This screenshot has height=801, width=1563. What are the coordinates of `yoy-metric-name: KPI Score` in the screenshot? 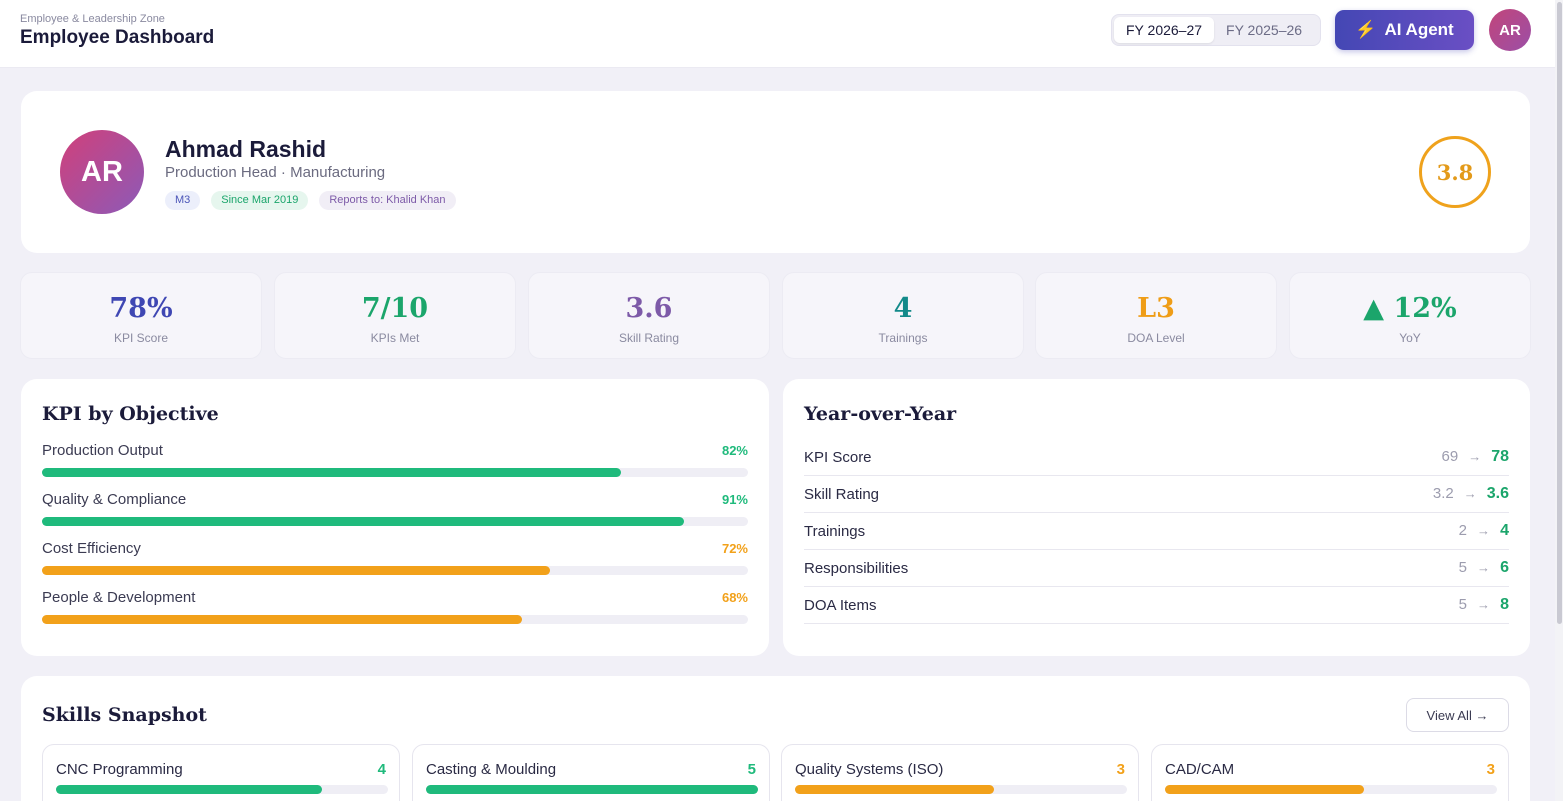 It's located at (838, 457).